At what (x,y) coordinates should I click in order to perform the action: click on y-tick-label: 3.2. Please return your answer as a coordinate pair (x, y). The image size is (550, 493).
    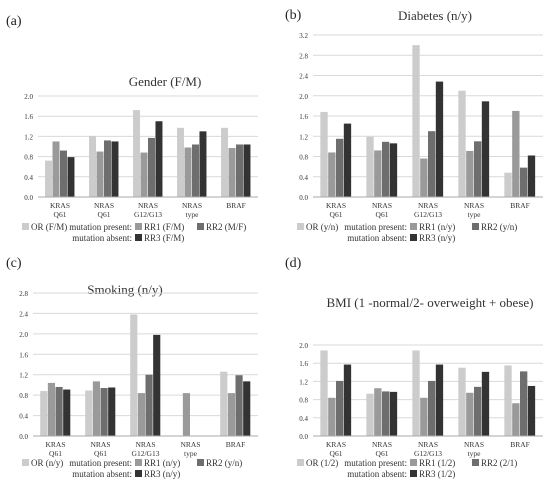
    Looking at the image, I should click on (303, 36).